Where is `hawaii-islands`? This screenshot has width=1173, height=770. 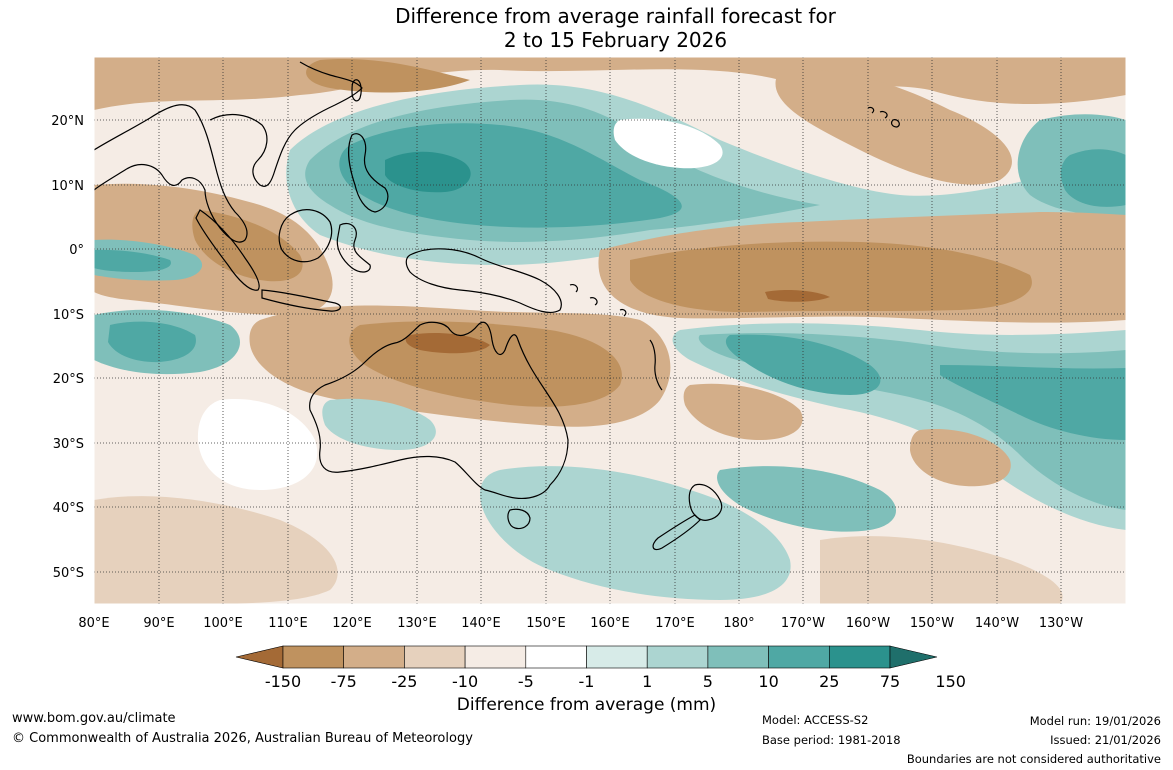
hawaii-islands is located at coordinates (883, 117).